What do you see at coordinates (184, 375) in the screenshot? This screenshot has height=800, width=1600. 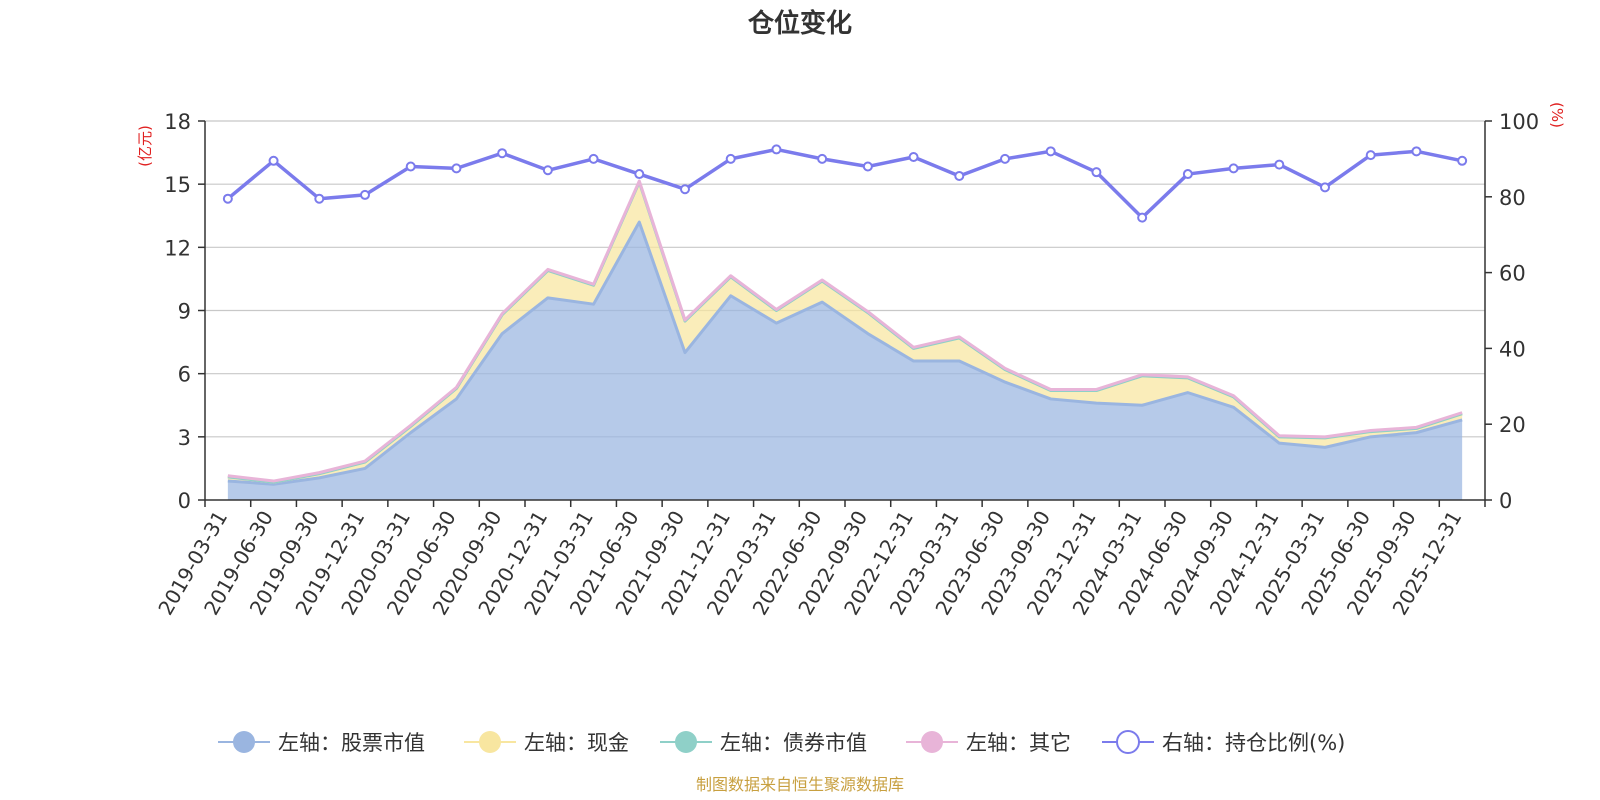 I see `left-tick-label: 6` at bounding box center [184, 375].